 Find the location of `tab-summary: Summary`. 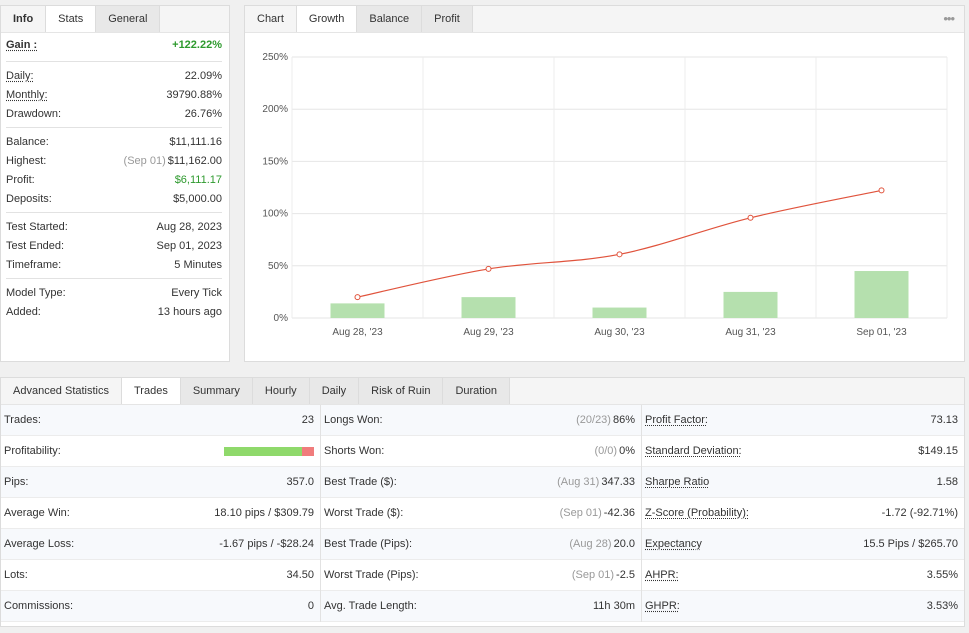

tab-summary: Summary is located at coordinates (216, 391).